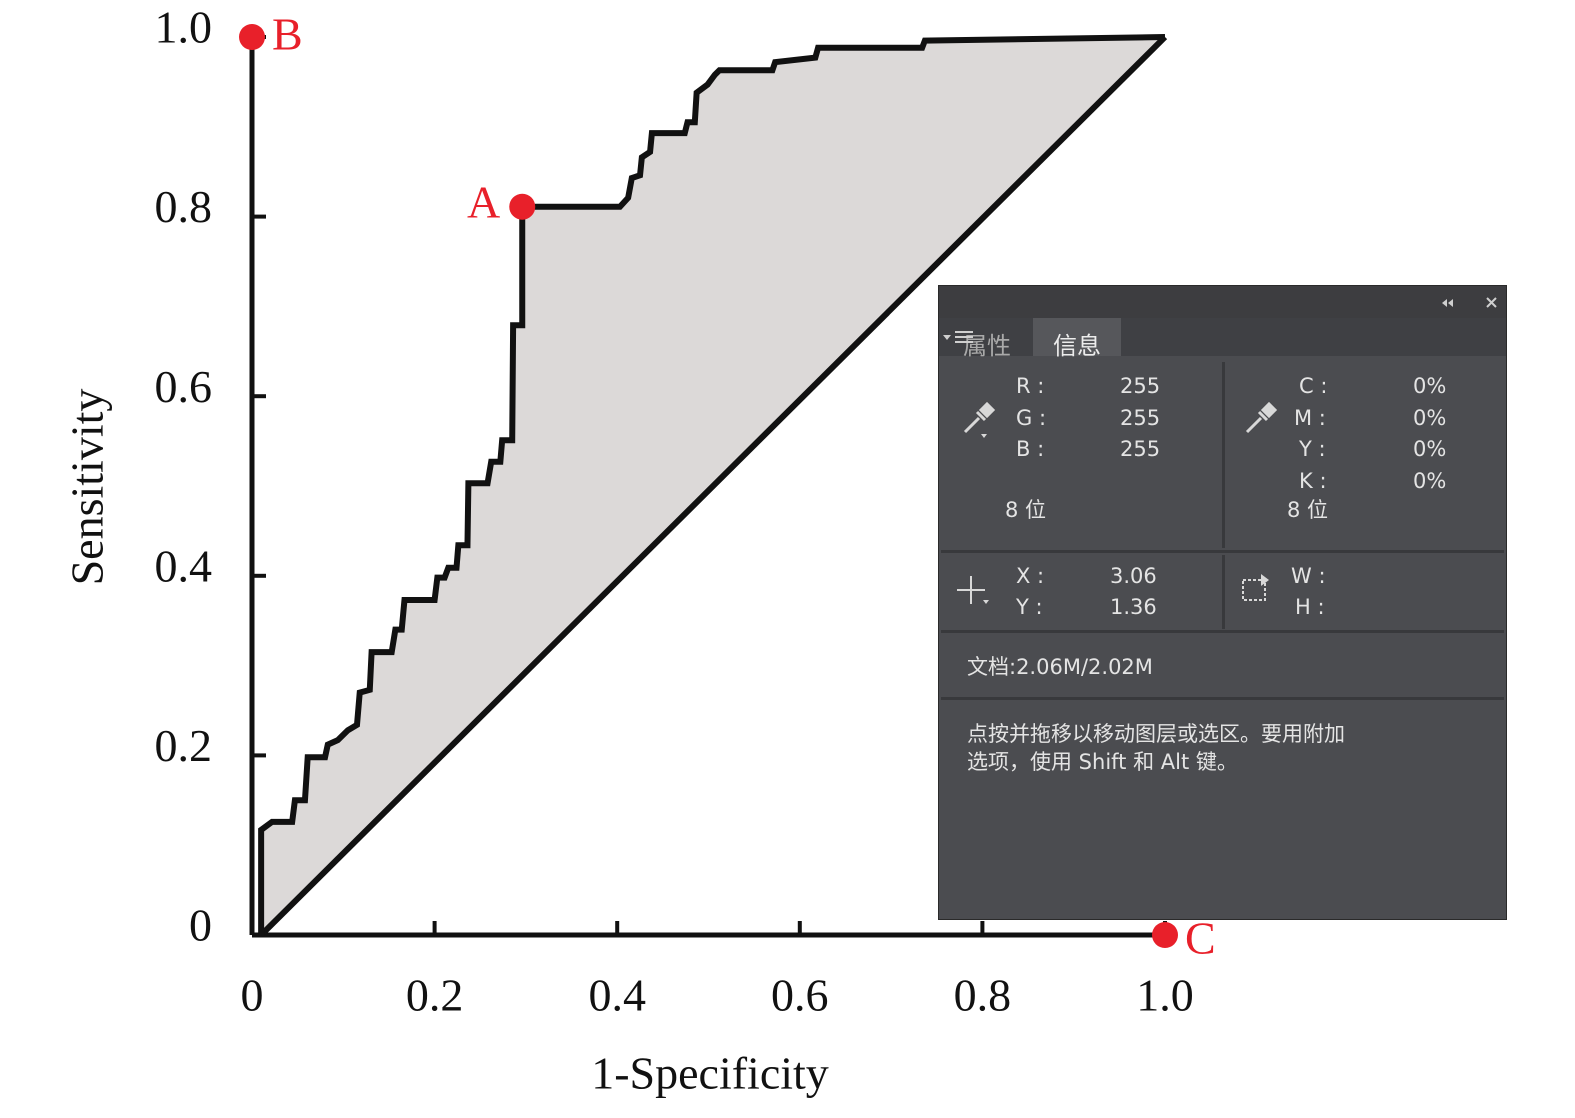 This screenshot has height=1118, width=1575. I want to click on tab-row: 属性 信息, so click(1222, 339).